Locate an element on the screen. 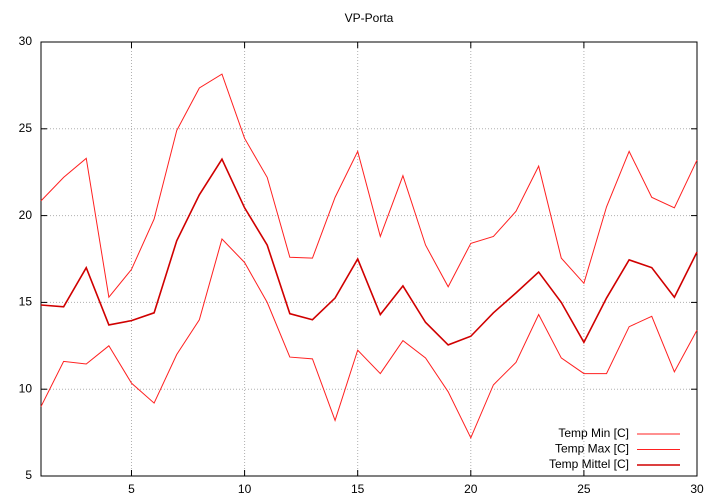 Image resolution: width=720 pixels, height=504 pixels. x-tick-label: 20 is located at coordinates (471, 489).